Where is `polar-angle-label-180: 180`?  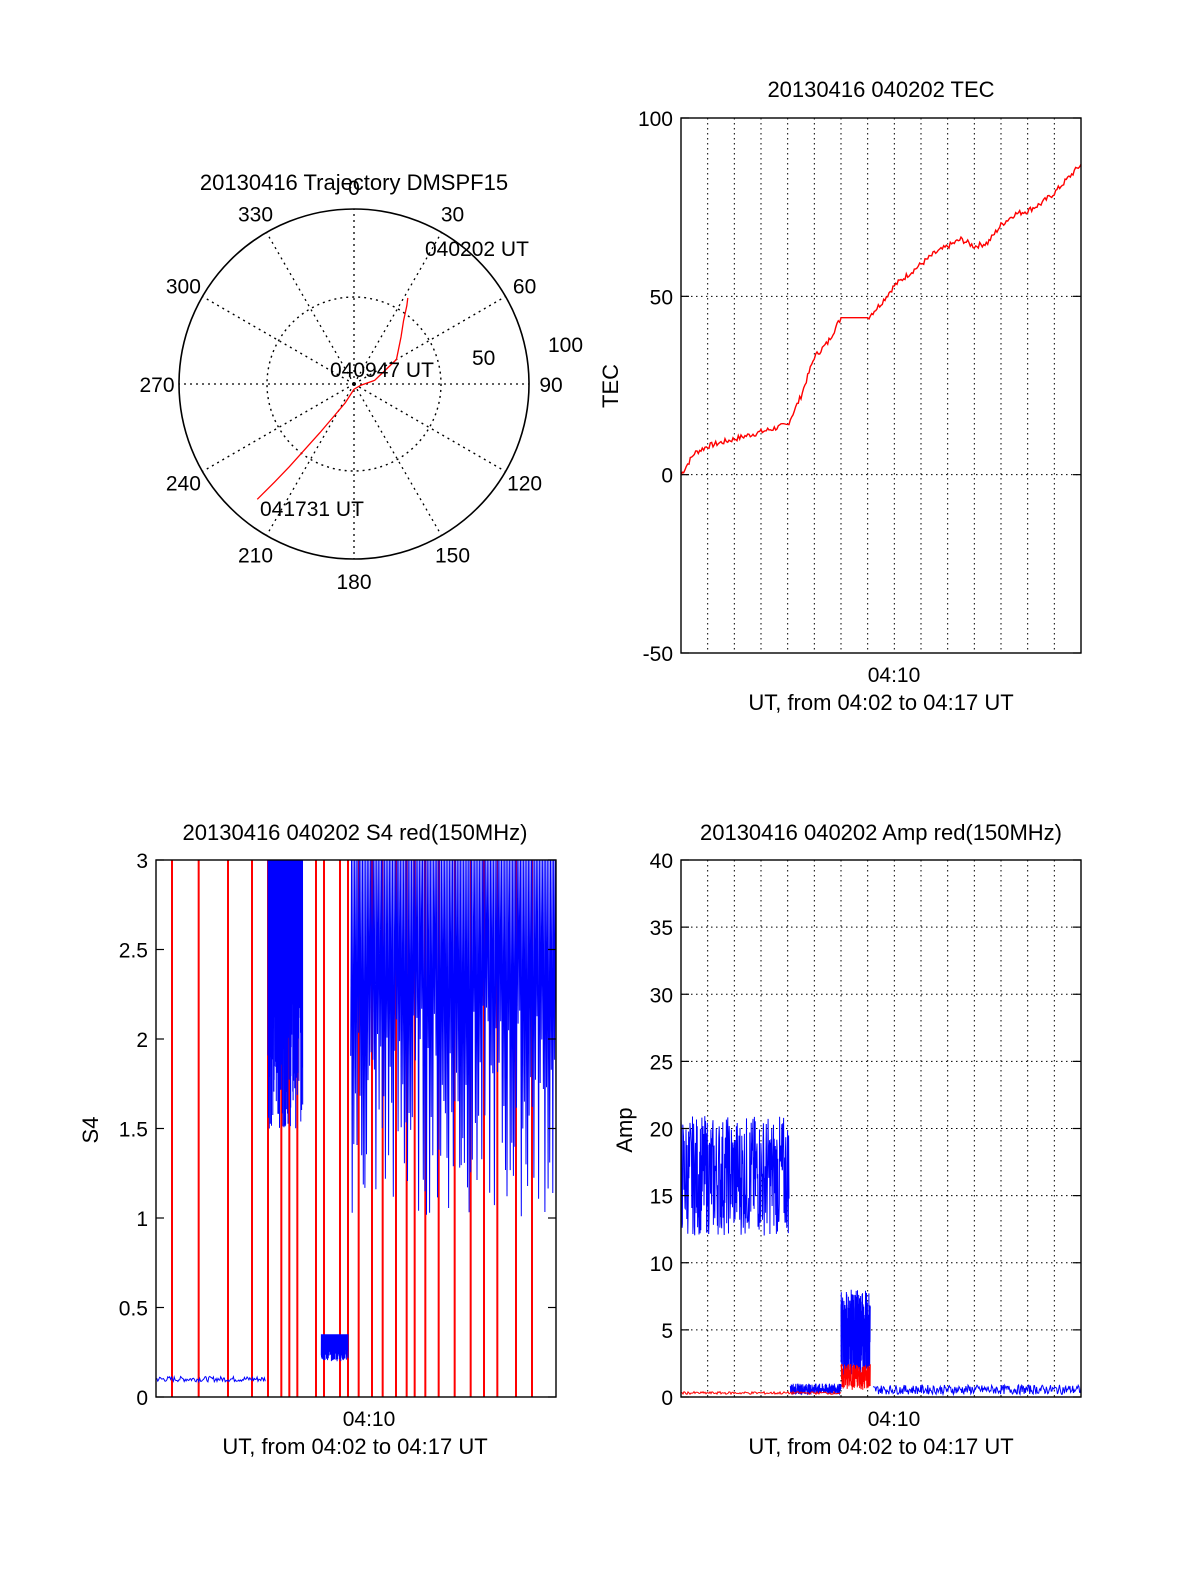 polar-angle-label-180: 180 is located at coordinates (353, 582).